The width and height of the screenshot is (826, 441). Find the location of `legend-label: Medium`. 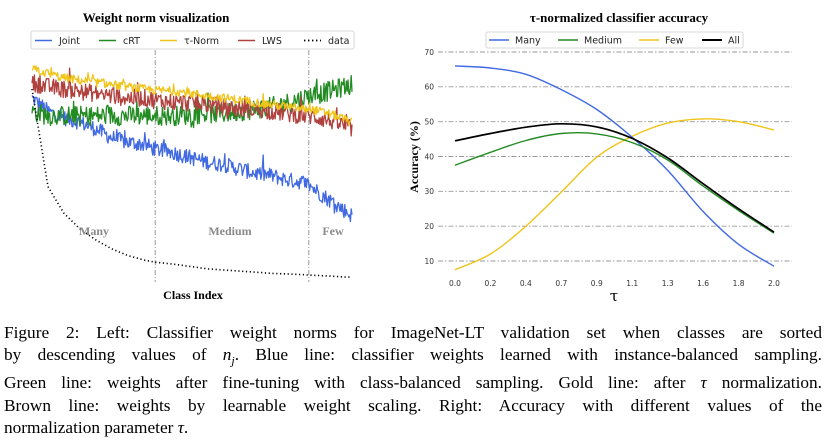

legend-label: Medium is located at coordinates (603, 41).